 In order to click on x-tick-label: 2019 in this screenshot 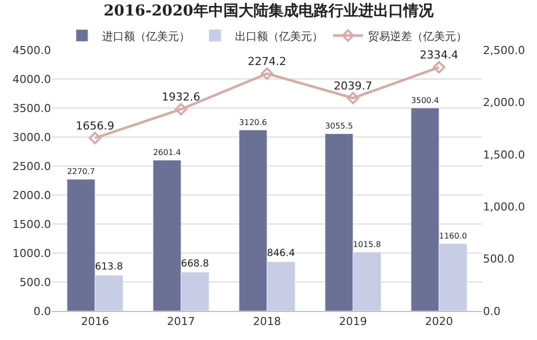, I will do `click(353, 321)`.